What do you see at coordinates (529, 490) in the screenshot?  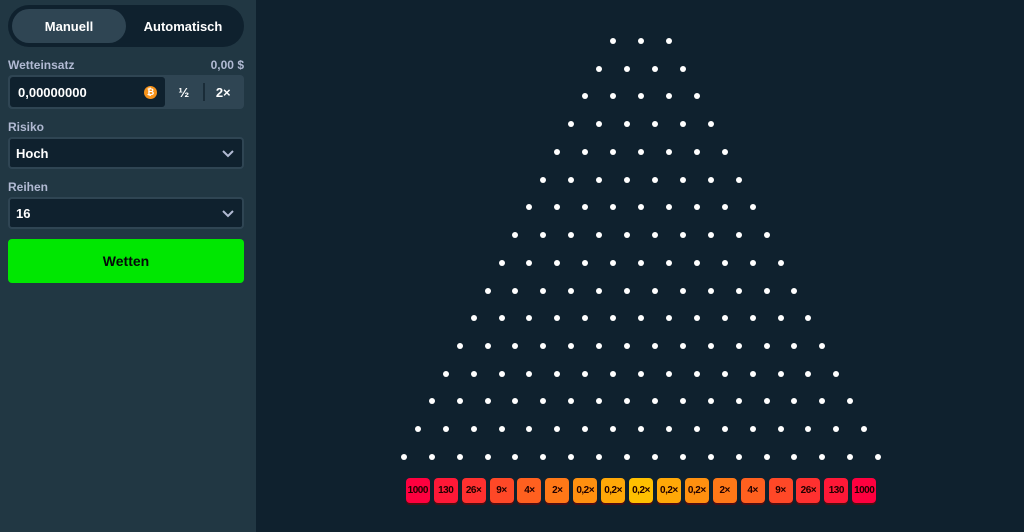 I see `multiplier-bucket: 4×` at bounding box center [529, 490].